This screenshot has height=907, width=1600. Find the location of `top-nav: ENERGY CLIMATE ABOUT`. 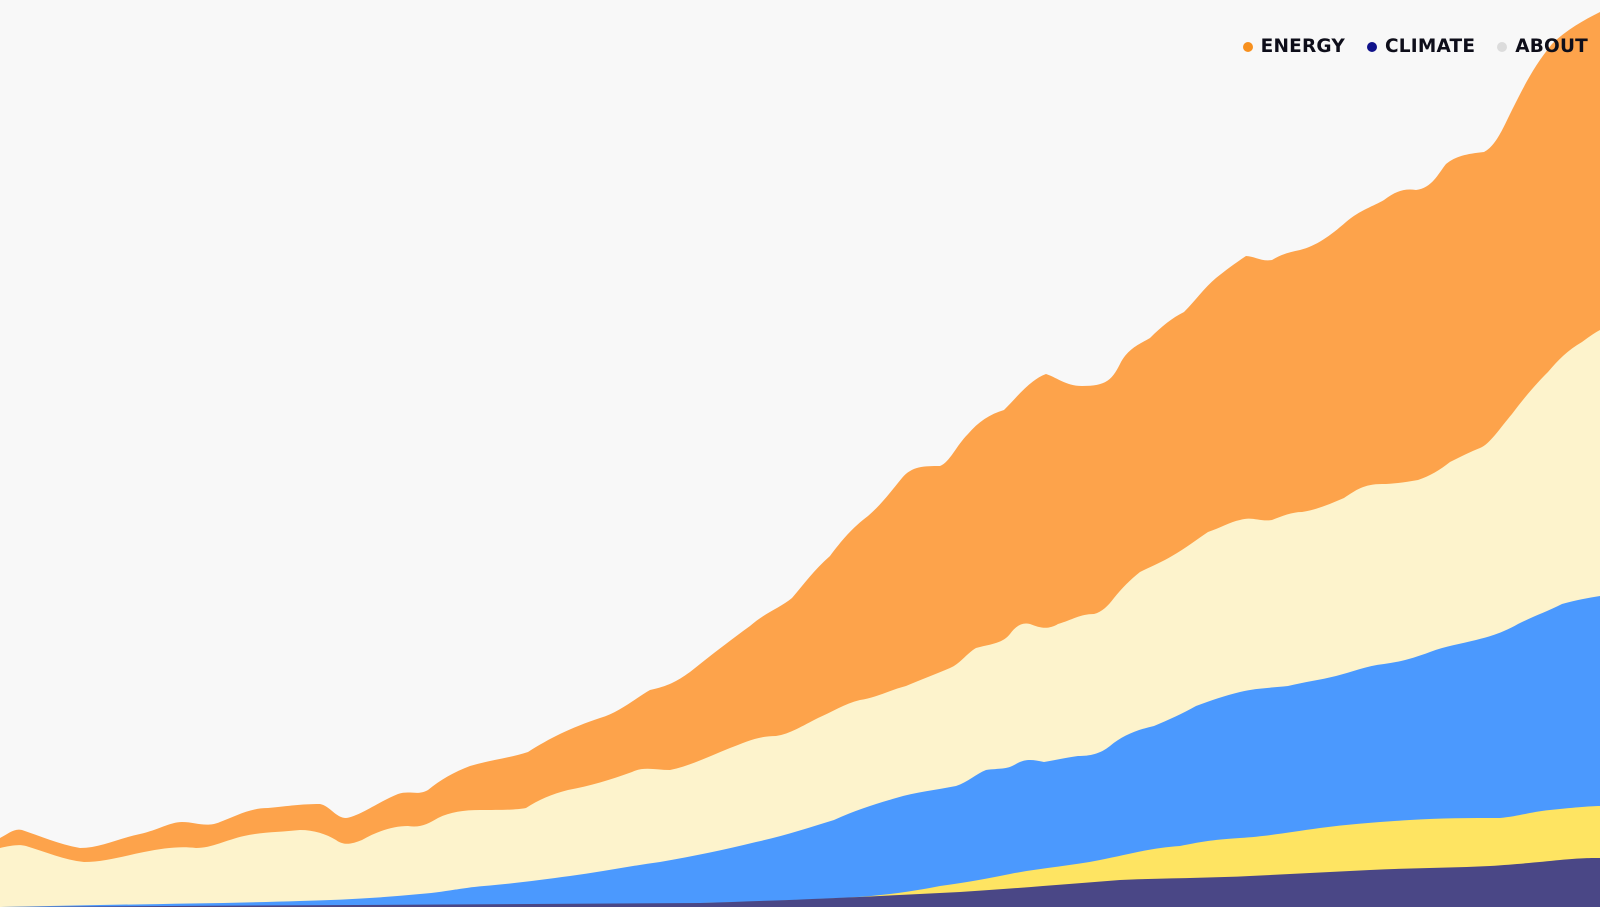

top-nav: ENERGY CLIMATE ABOUT is located at coordinates (1415, 46).